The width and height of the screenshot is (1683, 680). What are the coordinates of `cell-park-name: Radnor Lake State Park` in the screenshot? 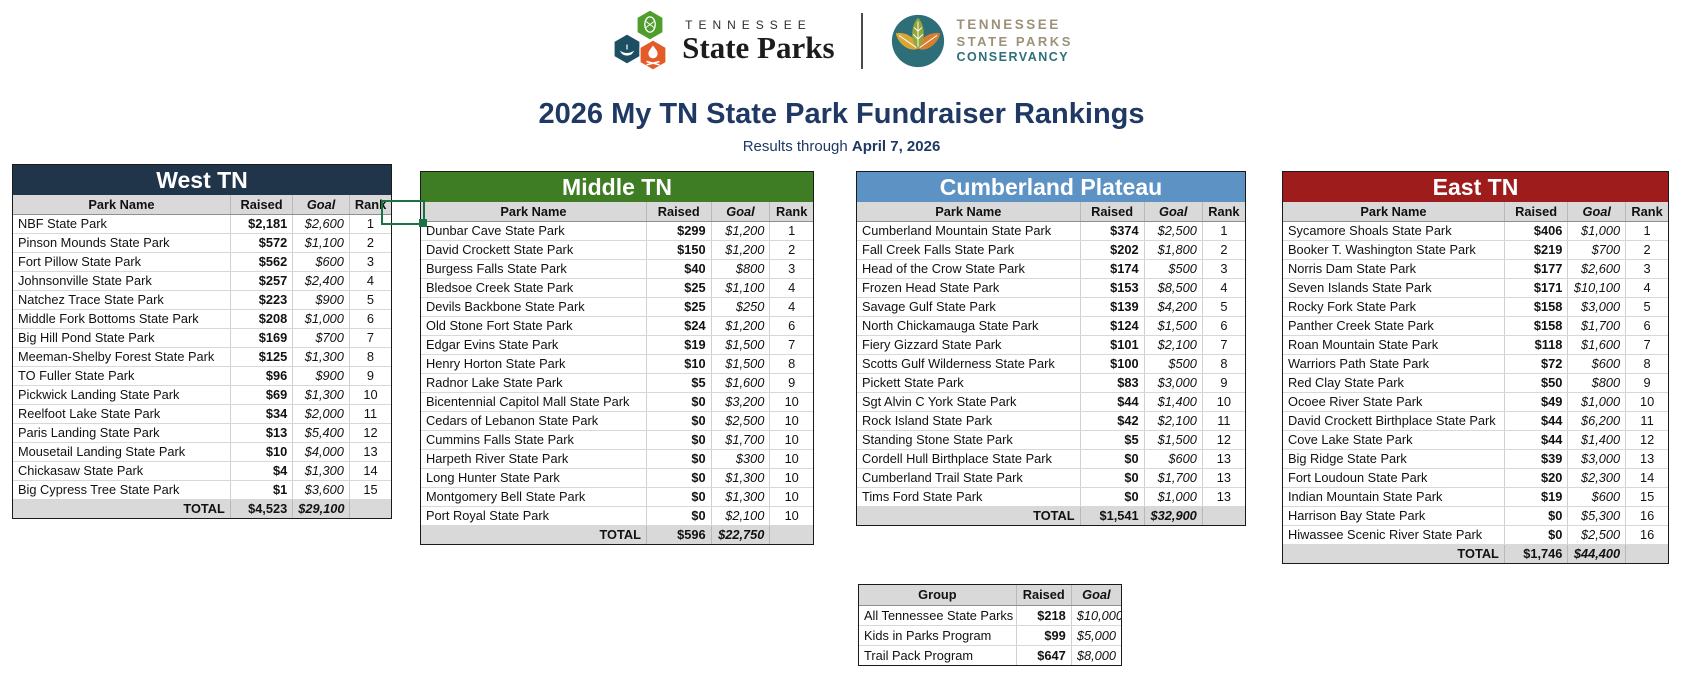 It's located at (534, 383).